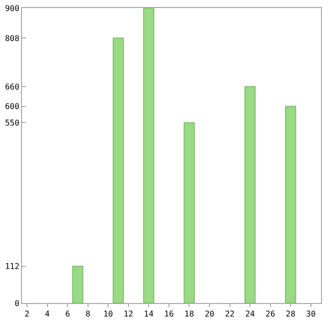  Describe the element at coordinates (12, 8) in the screenshot. I see `y-tick-label: 900` at that location.